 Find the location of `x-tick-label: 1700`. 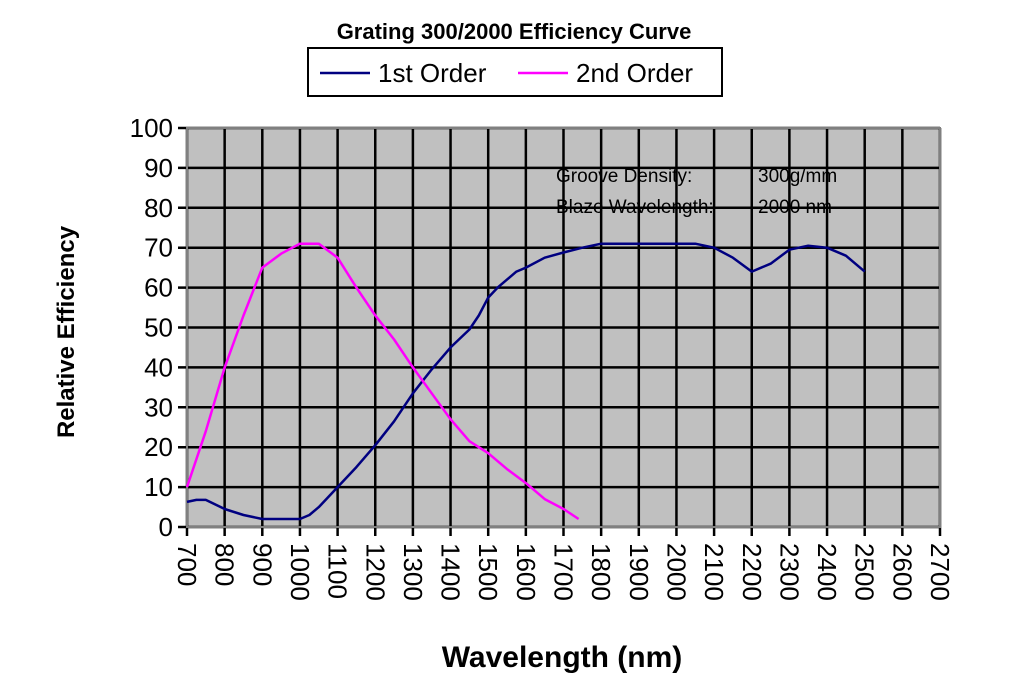

x-tick-label: 1700 is located at coordinates (564, 572).